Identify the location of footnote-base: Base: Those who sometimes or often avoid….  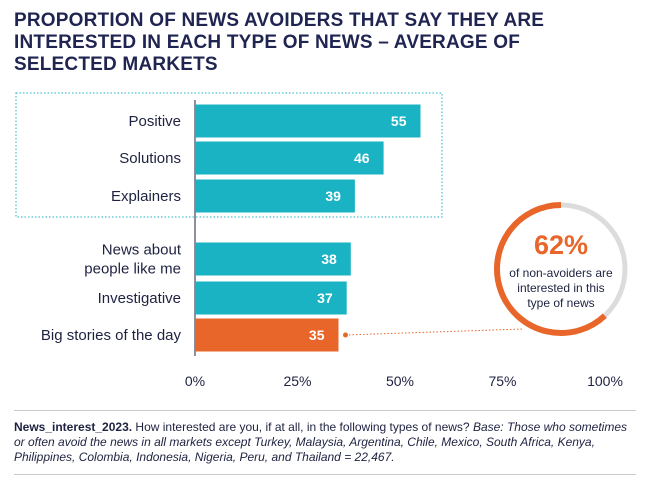
(321, 442).